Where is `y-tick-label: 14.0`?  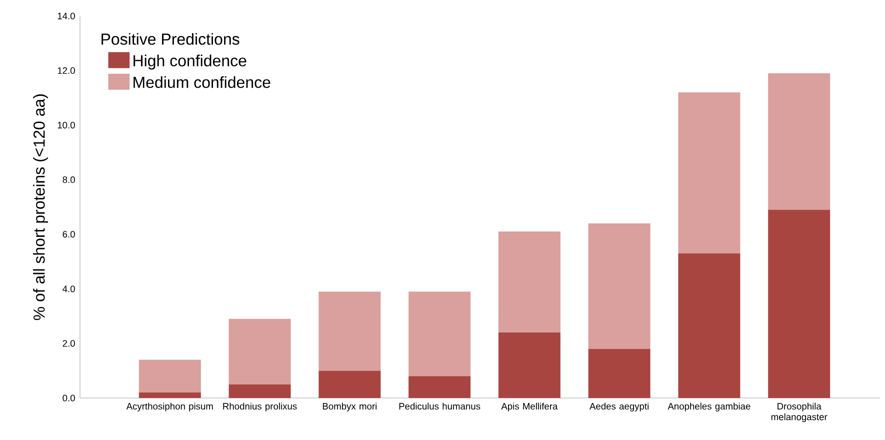 y-tick-label: 14.0 is located at coordinates (66, 16).